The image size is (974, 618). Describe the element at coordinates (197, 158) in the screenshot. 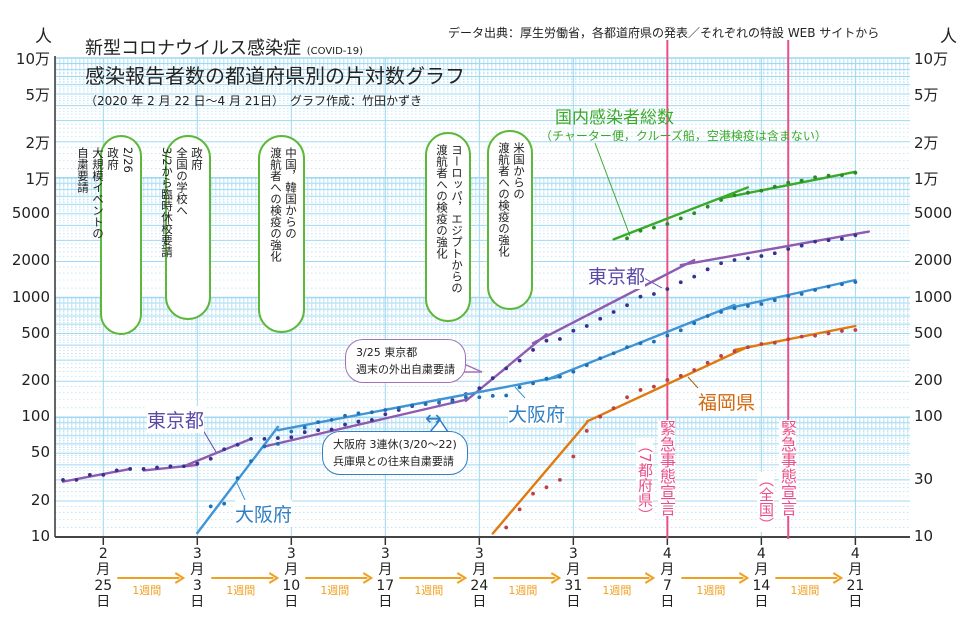

I see `callout-line: 政府` at that location.